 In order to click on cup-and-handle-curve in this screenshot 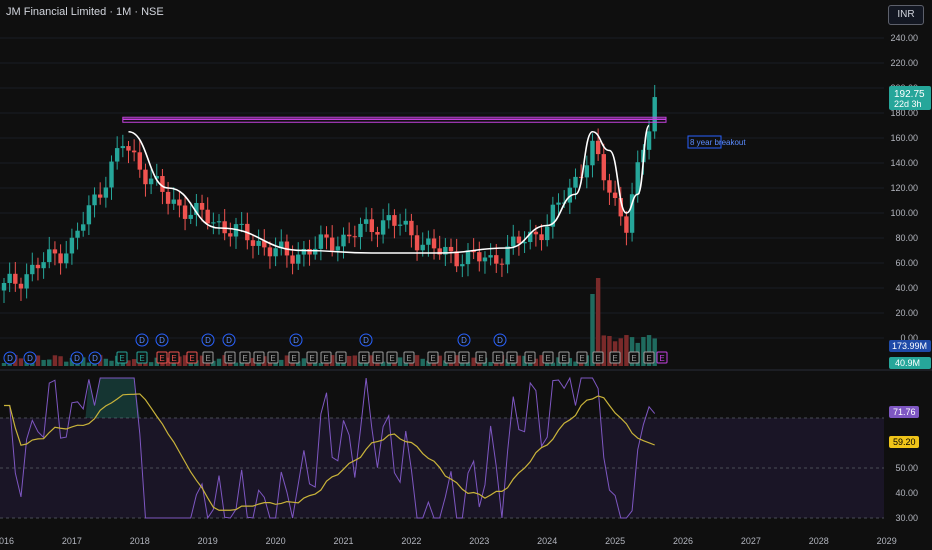, I will do `click(389, 189)`.